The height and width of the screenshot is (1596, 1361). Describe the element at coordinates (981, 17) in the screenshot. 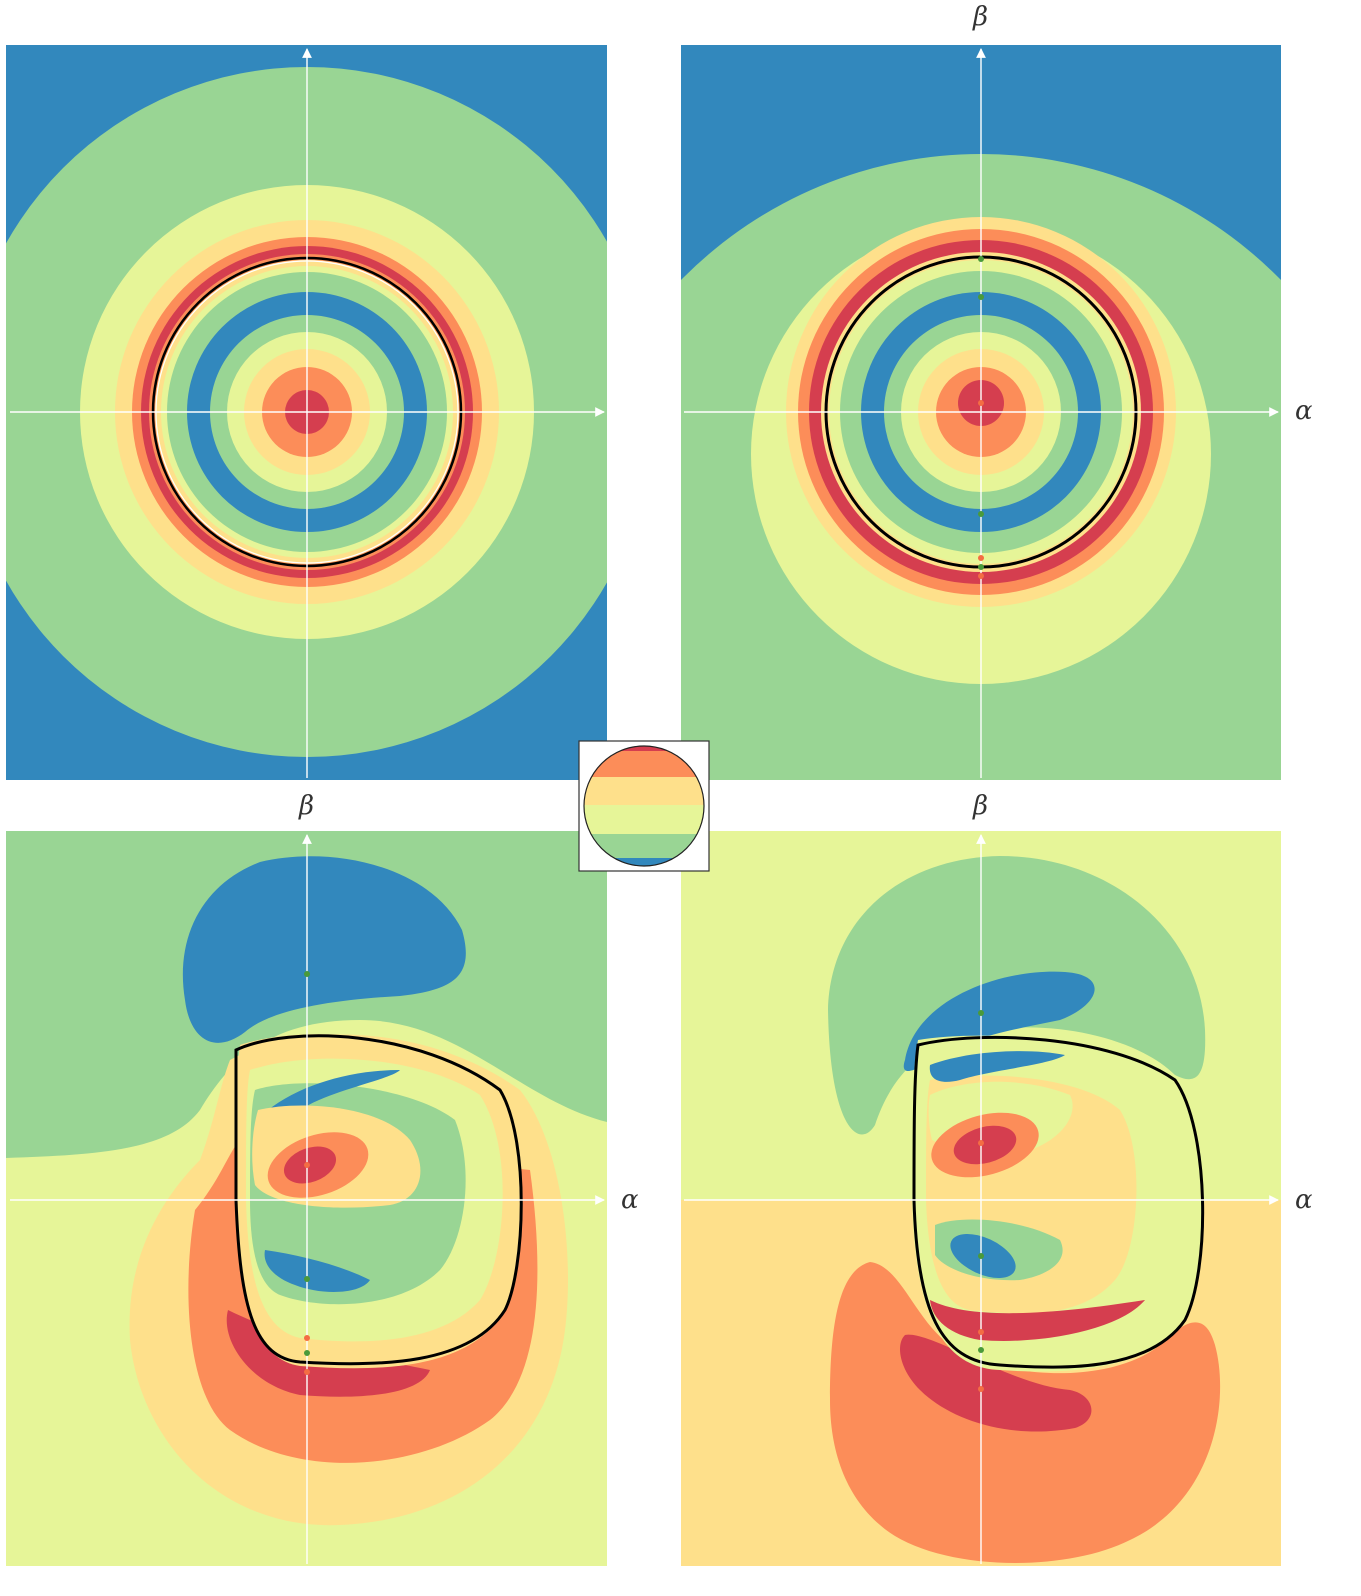

I see `top-right-beta-label: β` at that location.